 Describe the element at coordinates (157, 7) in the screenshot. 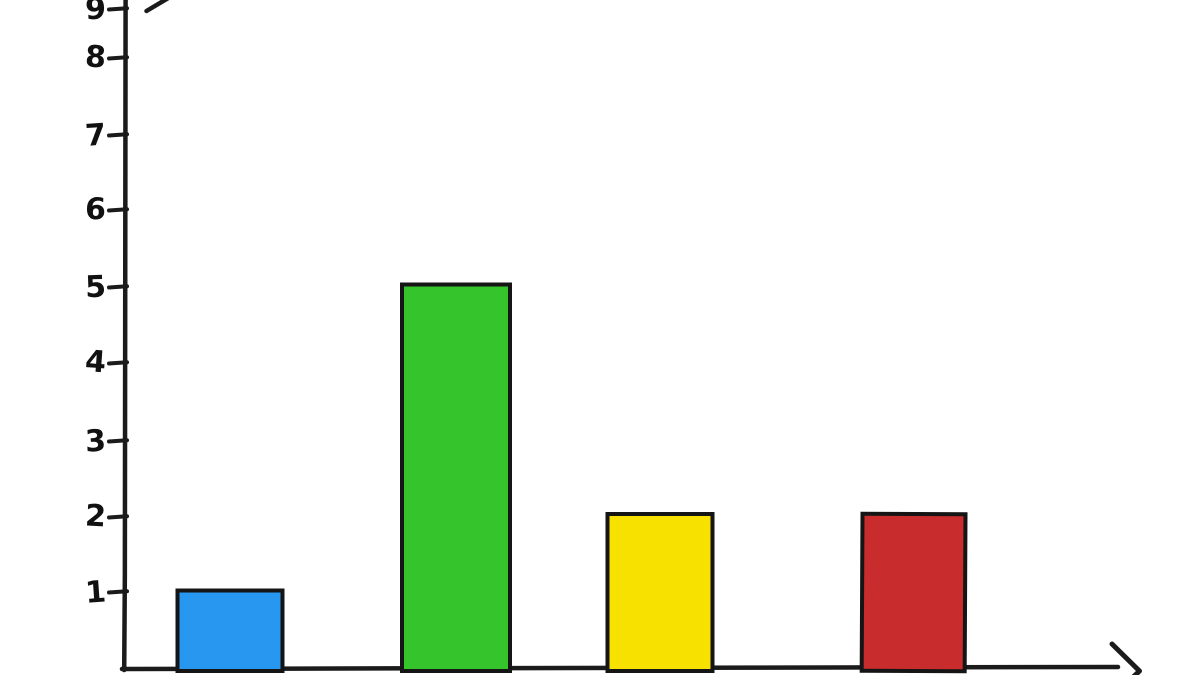

I see `y-axis-arrowhead-clipped` at that location.